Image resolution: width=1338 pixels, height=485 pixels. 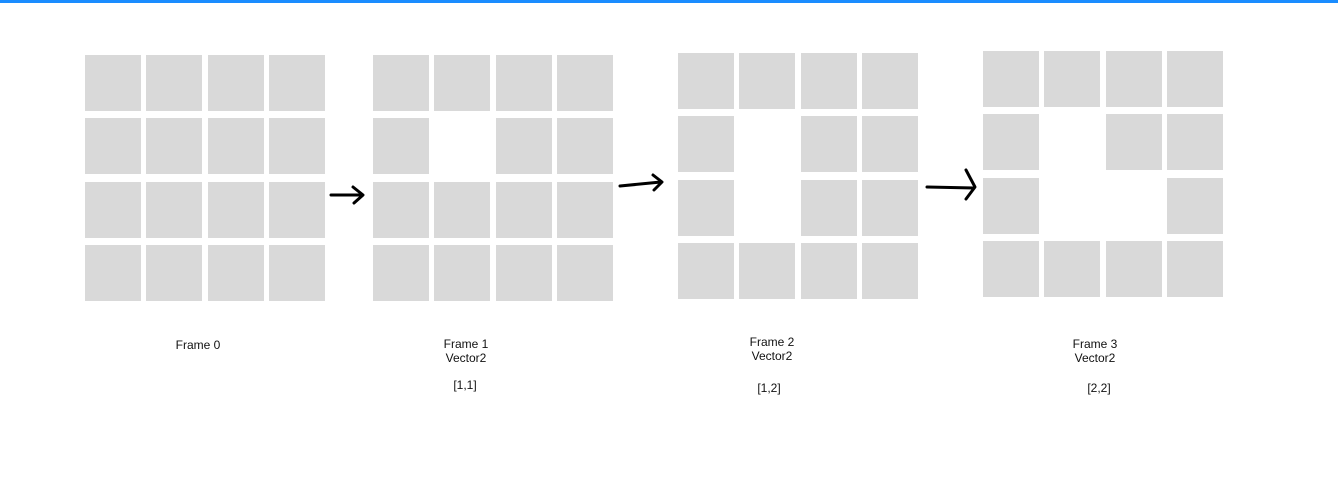 What do you see at coordinates (465, 385) in the screenshot?
I see `frame-1-coord: [1,1]` at bounding box center [465, 385].